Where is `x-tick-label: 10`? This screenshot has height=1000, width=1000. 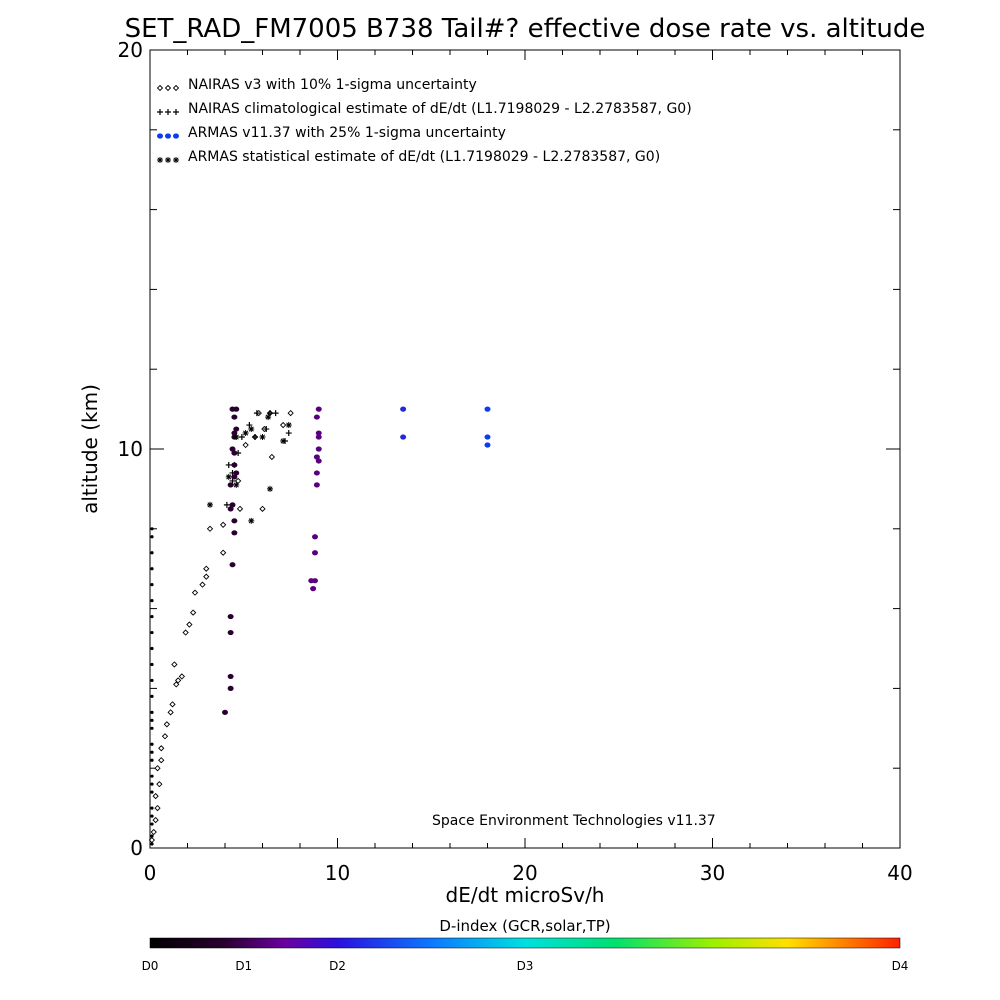 x-tick-label: 10 is located at coordinates (337, 873).